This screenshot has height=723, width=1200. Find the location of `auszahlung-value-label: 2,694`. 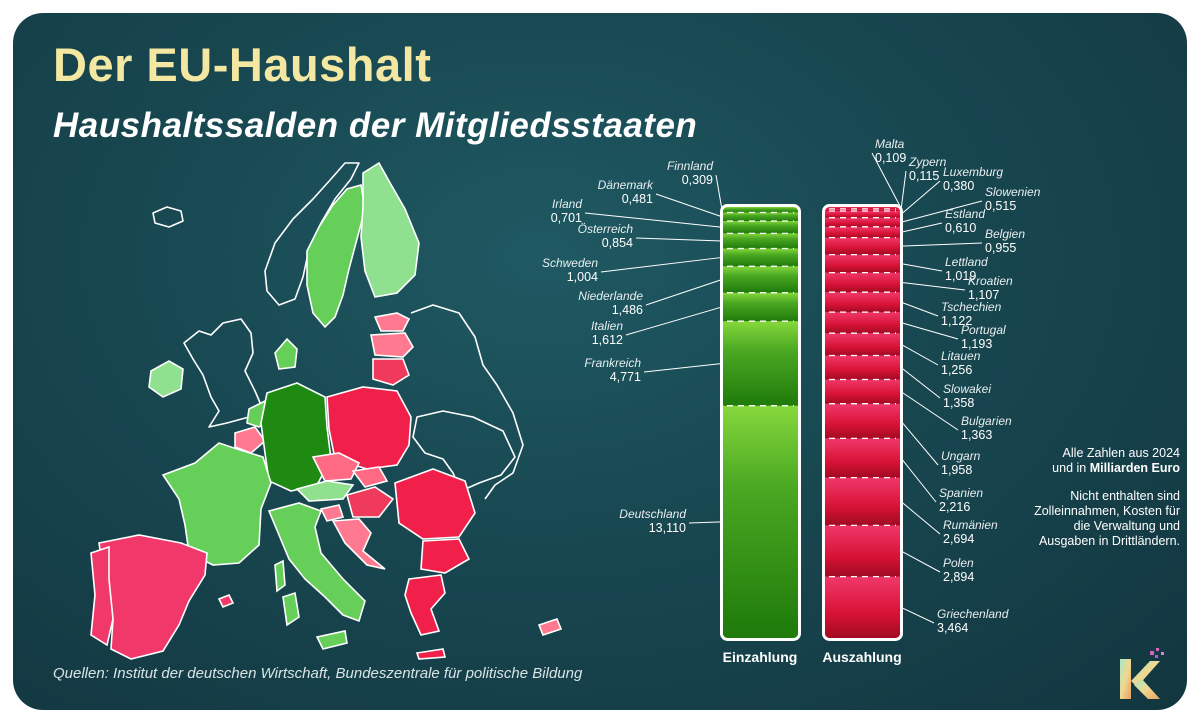

auszahlung-value-label: 2,694 is located at coordinates (958, 539).